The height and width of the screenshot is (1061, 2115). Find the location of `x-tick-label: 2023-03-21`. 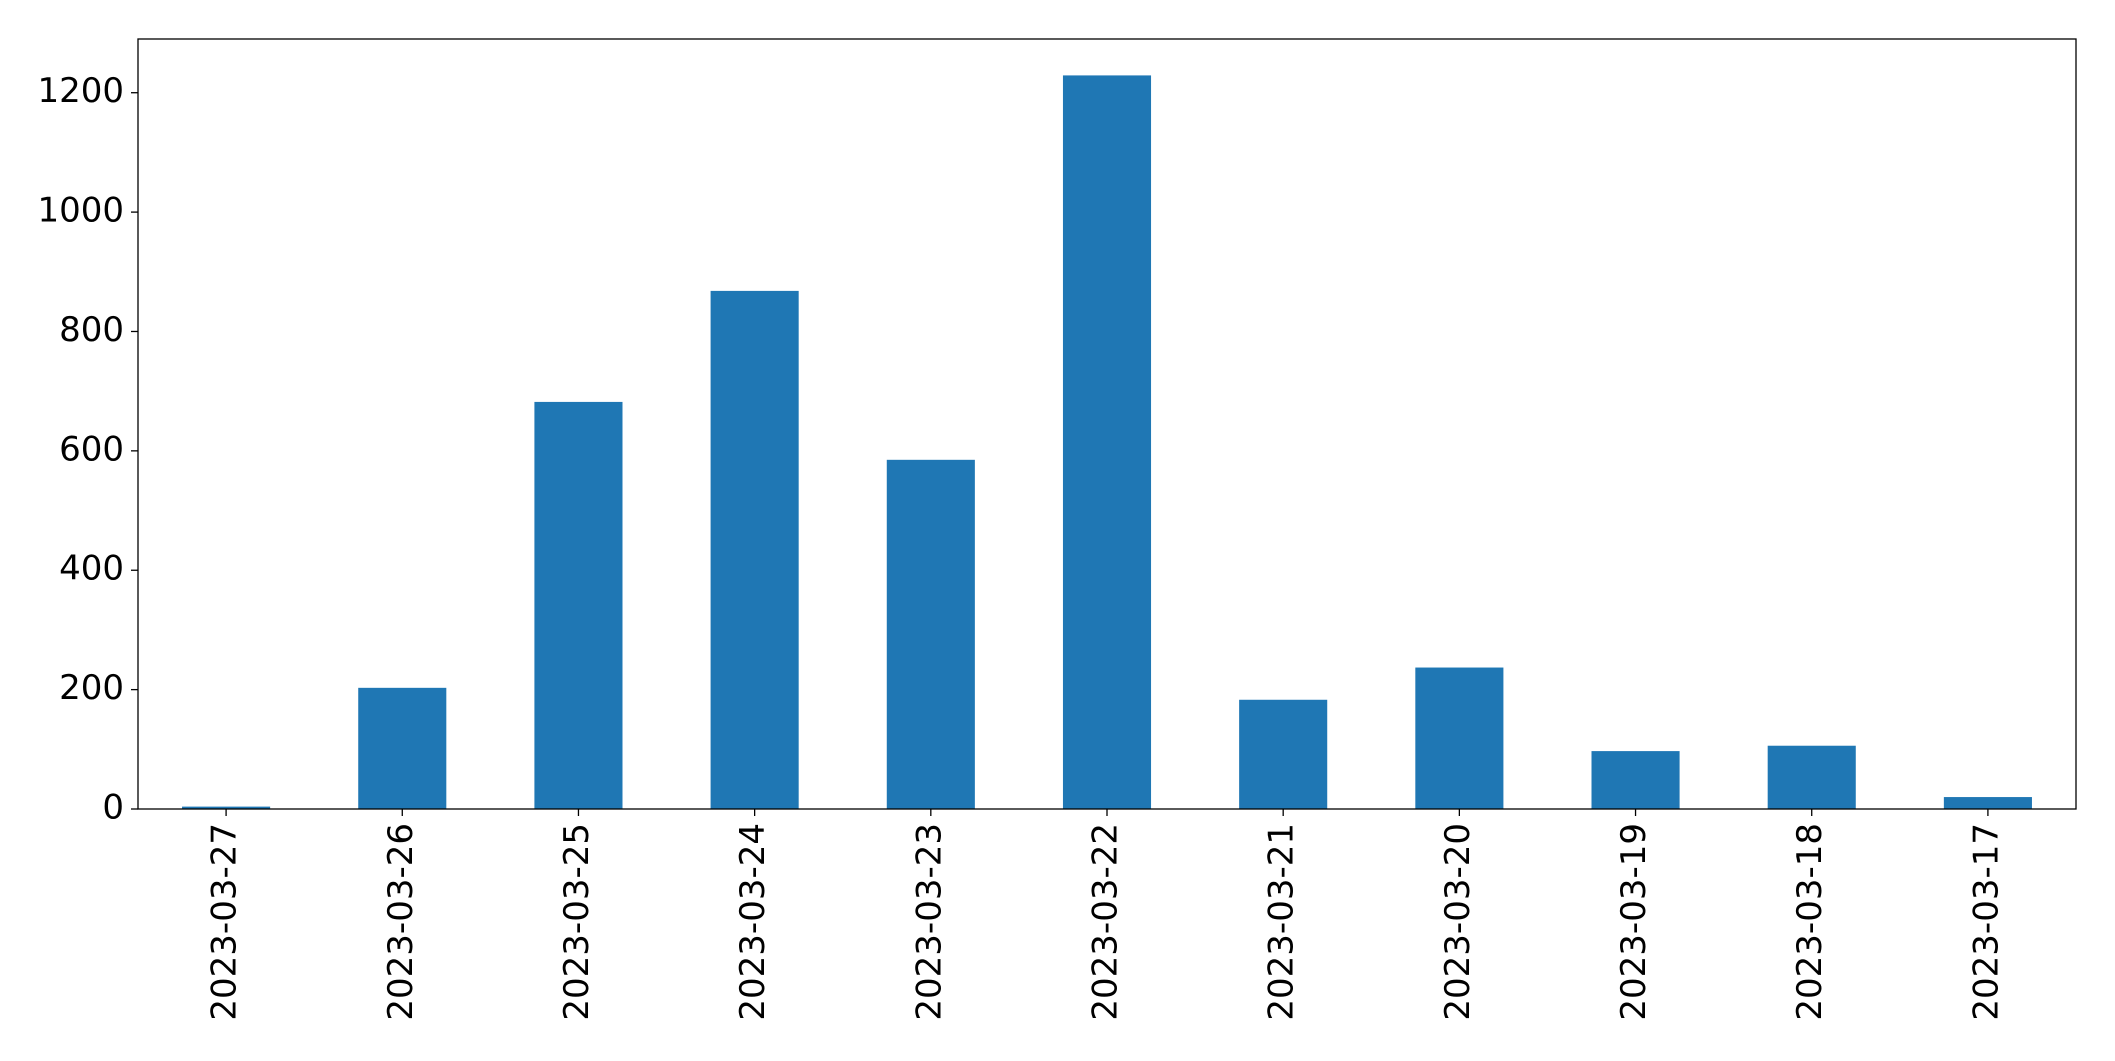

x-tick-label: 2023-03-21 is located at coordinates (1282, 922).